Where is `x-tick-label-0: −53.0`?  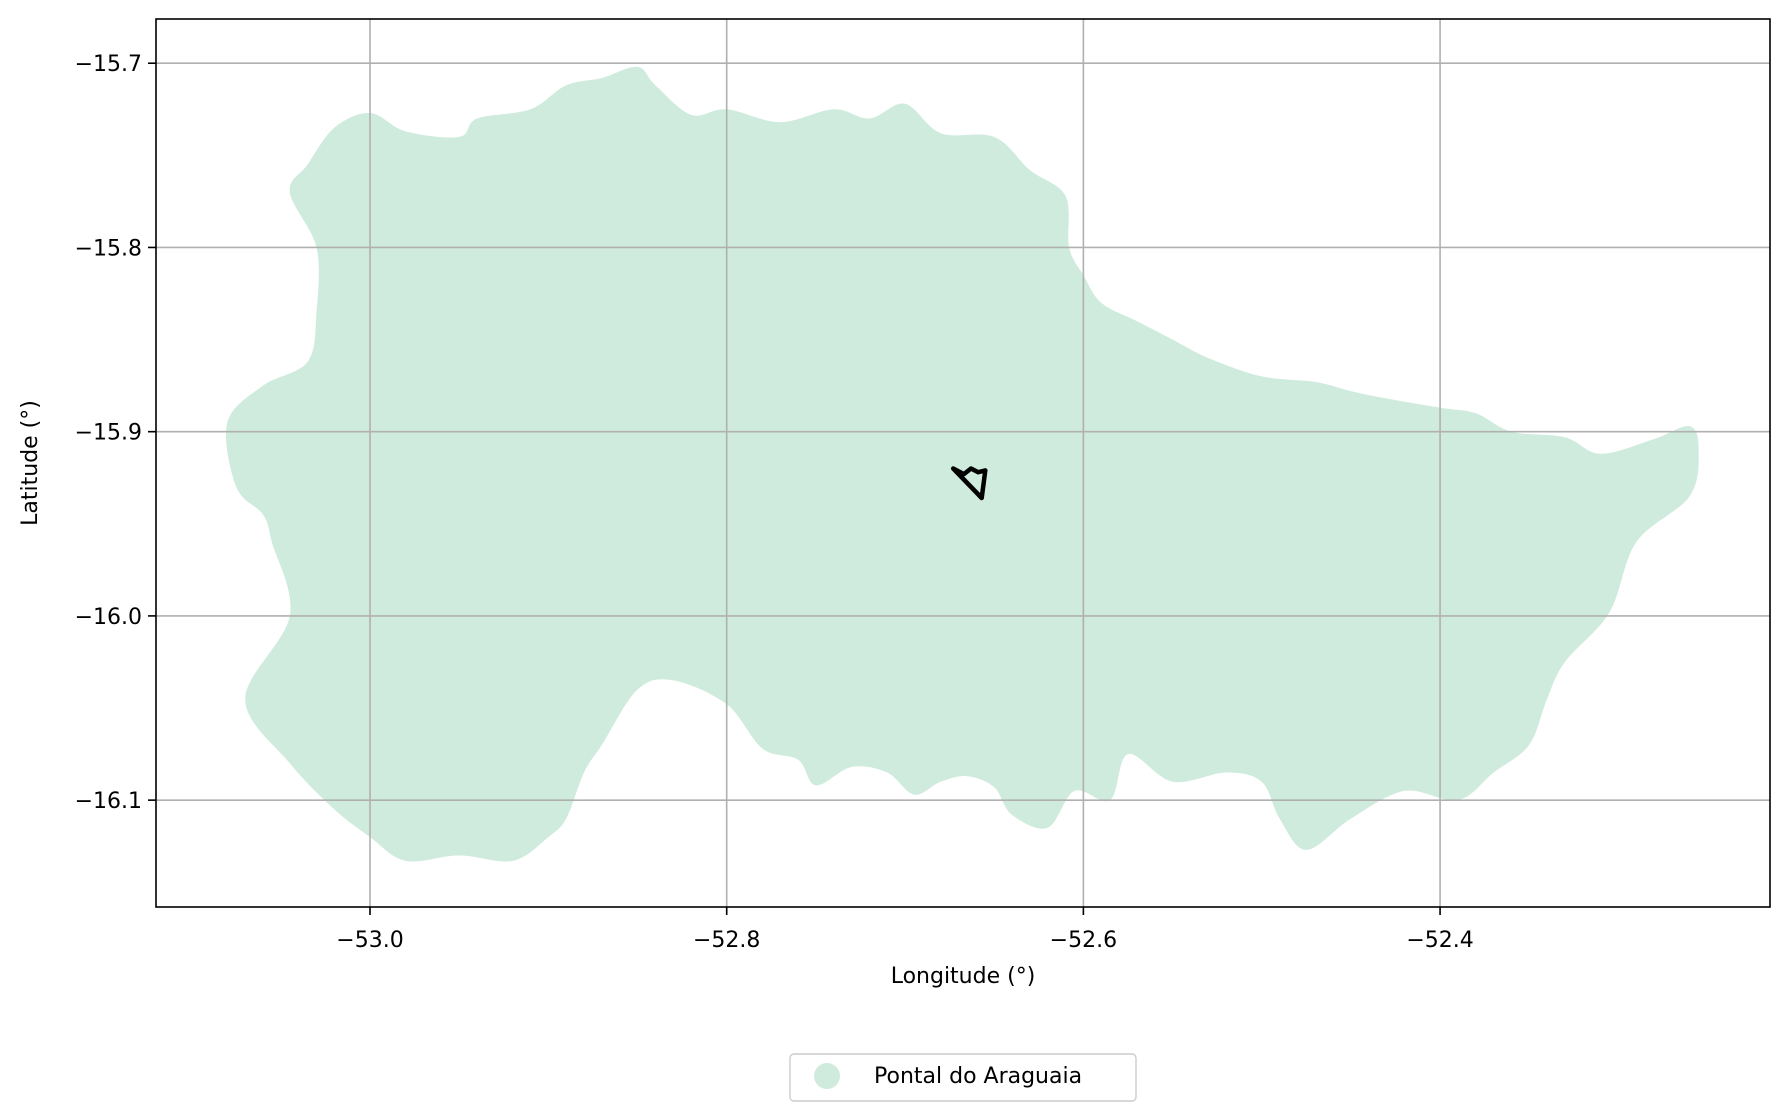
x-tick-label-0: −53.0 is located at coordinates (369, 940).